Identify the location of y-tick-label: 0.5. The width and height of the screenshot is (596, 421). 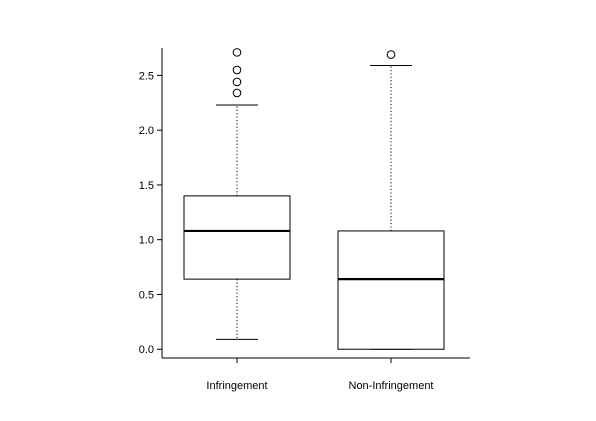
(146, 295).